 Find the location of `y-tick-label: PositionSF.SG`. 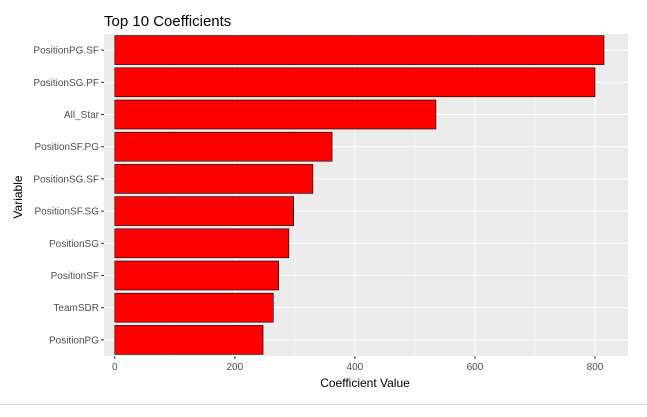

y-tick-label: PositionSF.SG is located at coordinates (67, 212).